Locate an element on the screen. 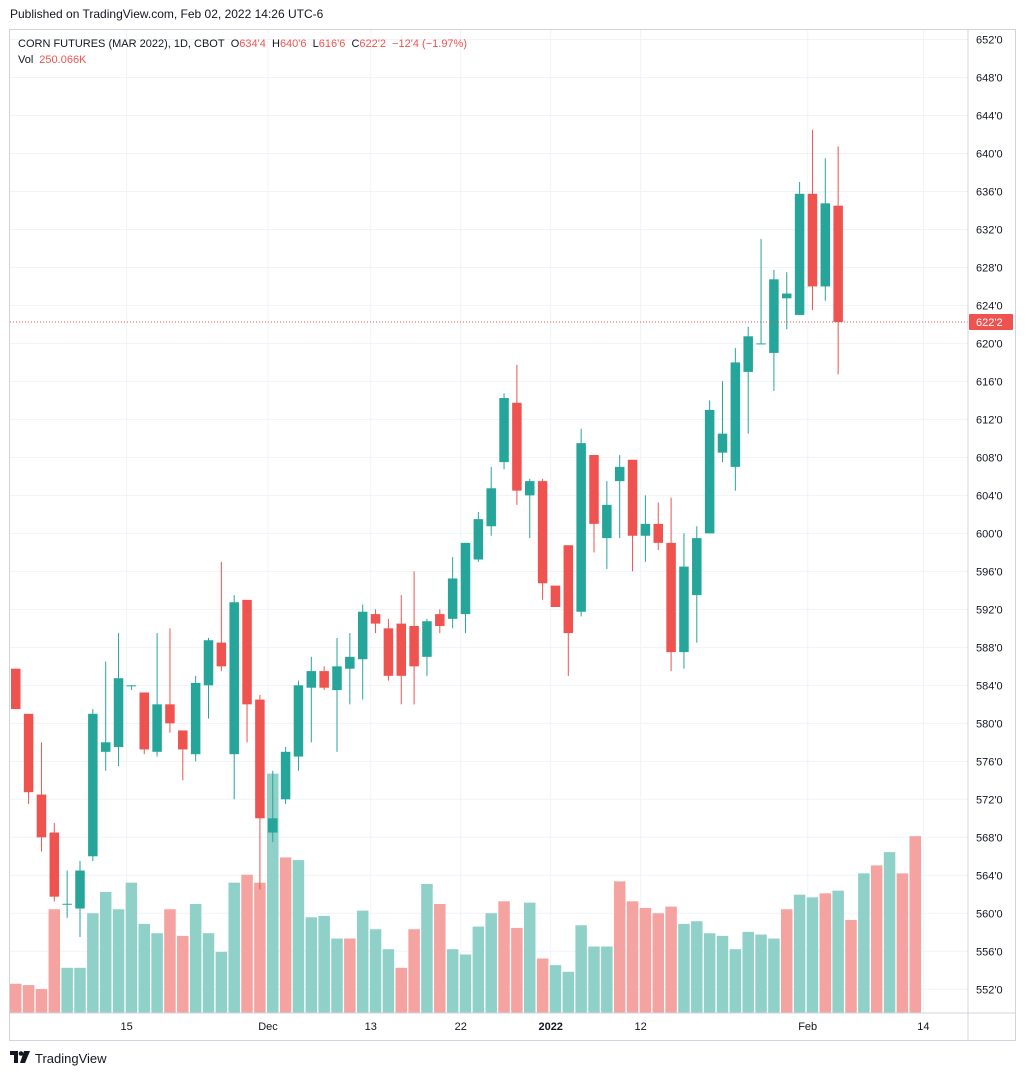 This screenshot has width=1026, height=1076. legend-open-value: 634'4 is located at coordinates (252, 44).